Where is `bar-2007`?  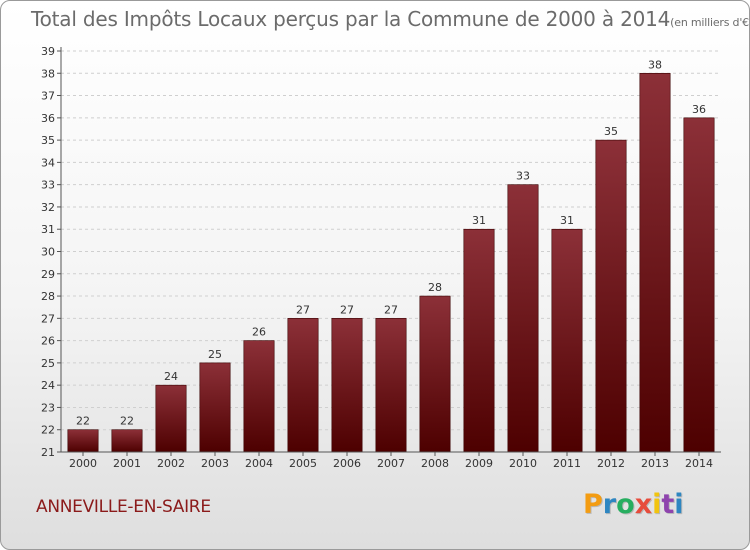 bar-2007 is located at coordinates (391, 385).